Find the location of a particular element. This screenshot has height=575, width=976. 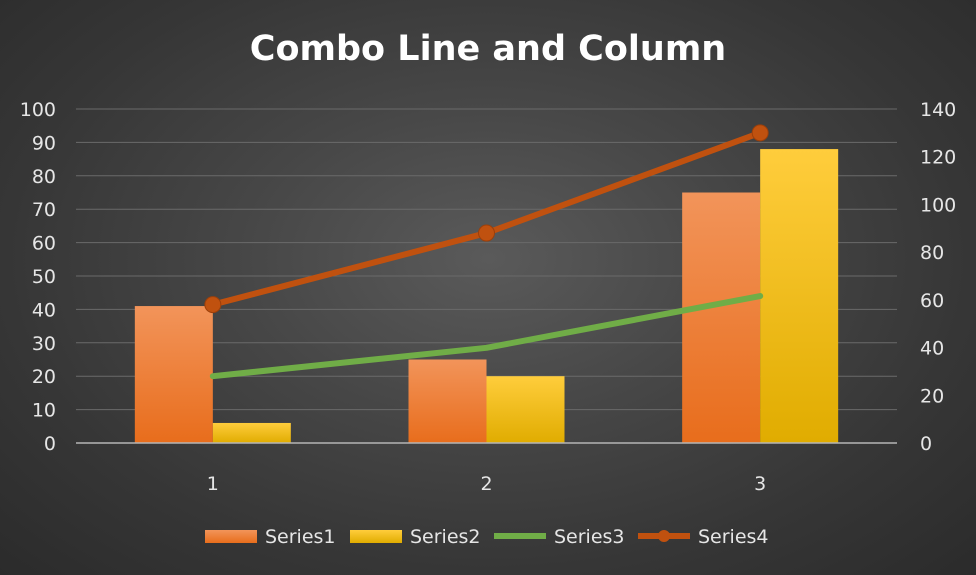

y-tick-label: 90 is located at coordinates (44, 143).